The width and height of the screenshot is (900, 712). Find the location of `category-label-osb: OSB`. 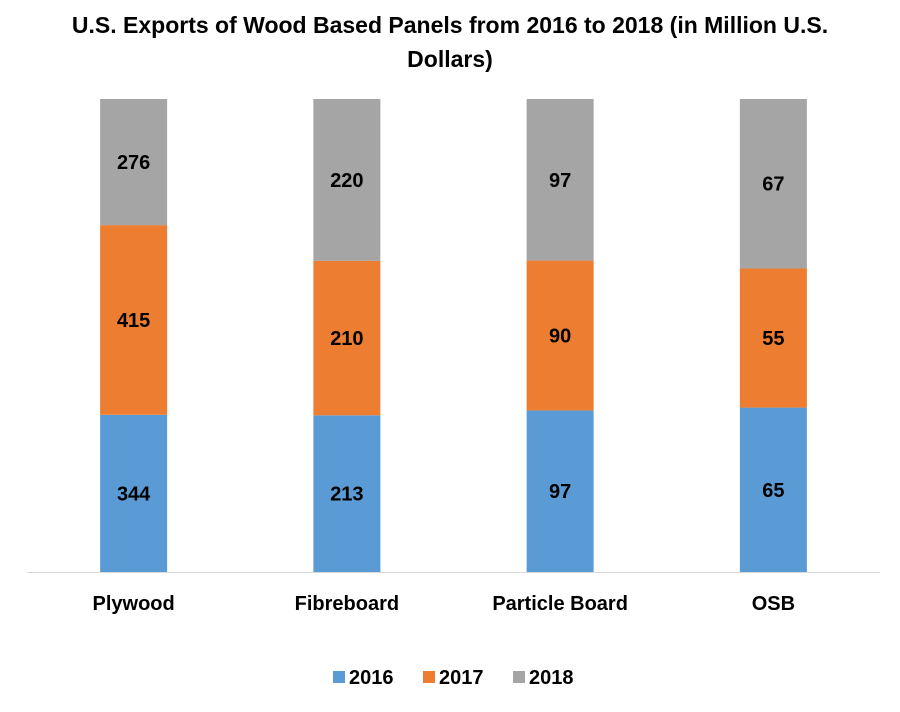

category-label-osb: OSB is located at coordinates (773, 604).